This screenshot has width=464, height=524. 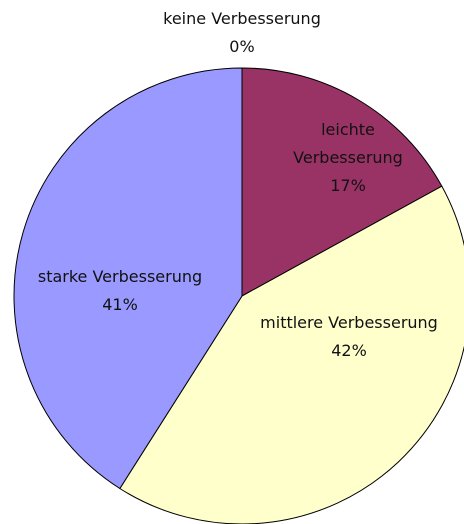 I want to click on slice-label: leichte Verbesserung 17%, so click(x=348, y=158).